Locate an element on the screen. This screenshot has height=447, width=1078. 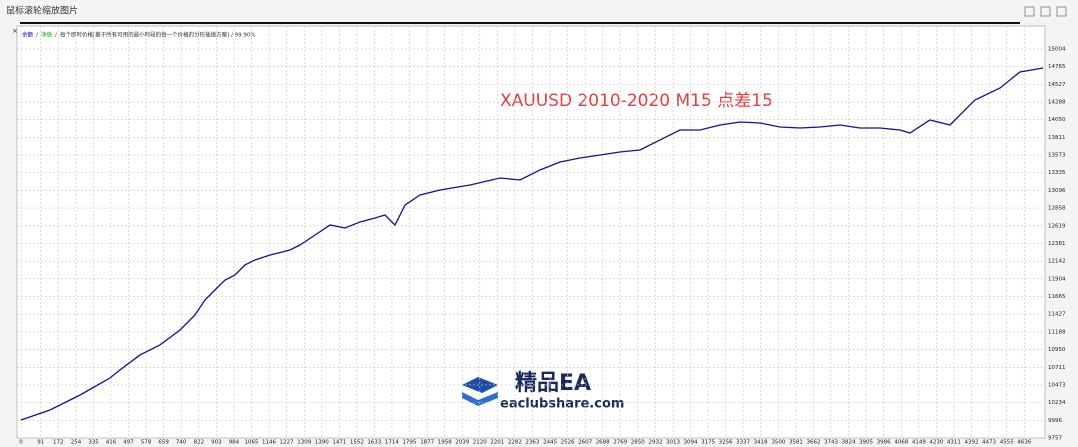
x-tick-label: 1390 is located at coordinates (322, 443).